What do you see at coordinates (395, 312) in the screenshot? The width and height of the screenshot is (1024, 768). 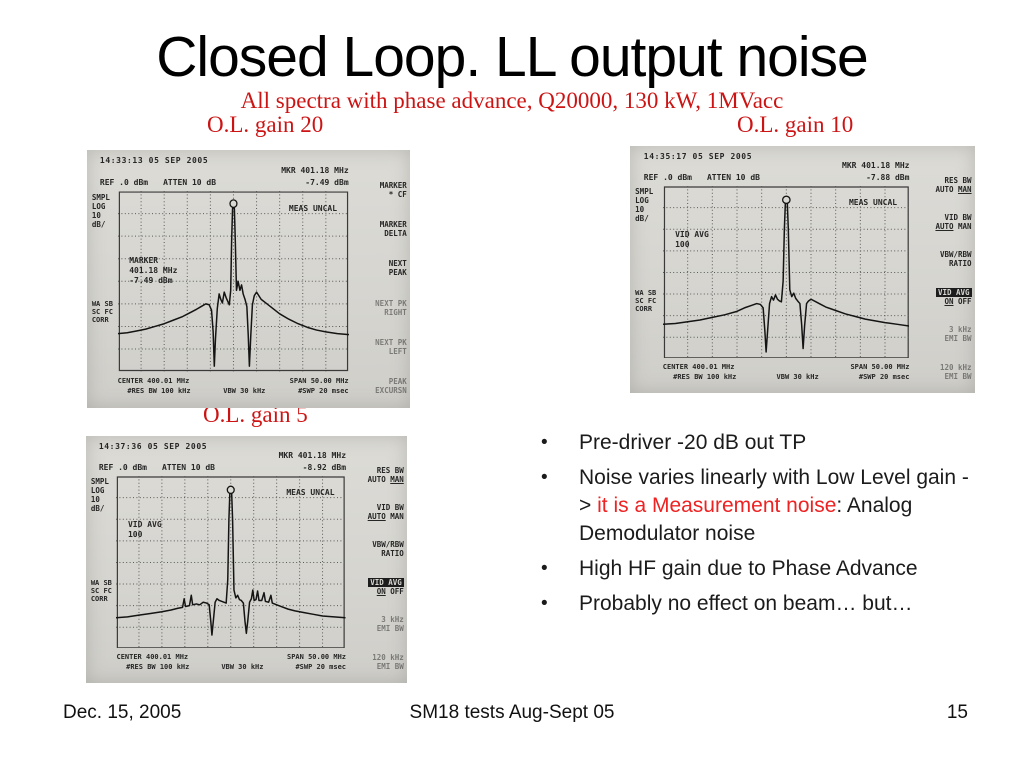 I see `softkey-line: RIGHT` at bounding box center [395, 312].